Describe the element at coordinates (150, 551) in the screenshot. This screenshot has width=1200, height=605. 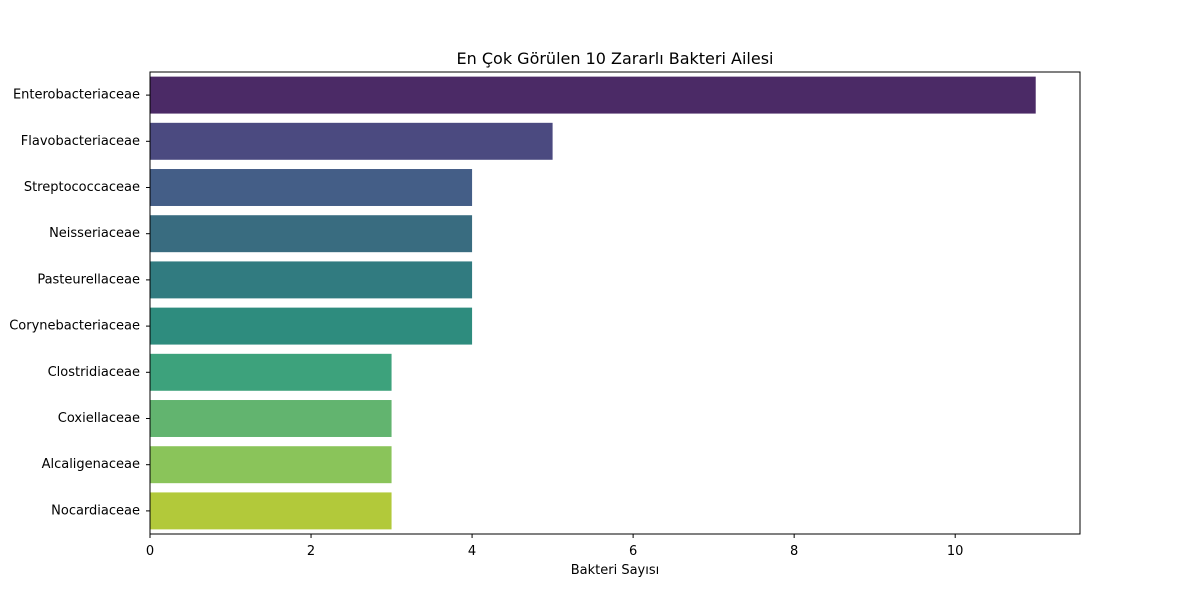
I see `x-tick-label: 0` at that location.